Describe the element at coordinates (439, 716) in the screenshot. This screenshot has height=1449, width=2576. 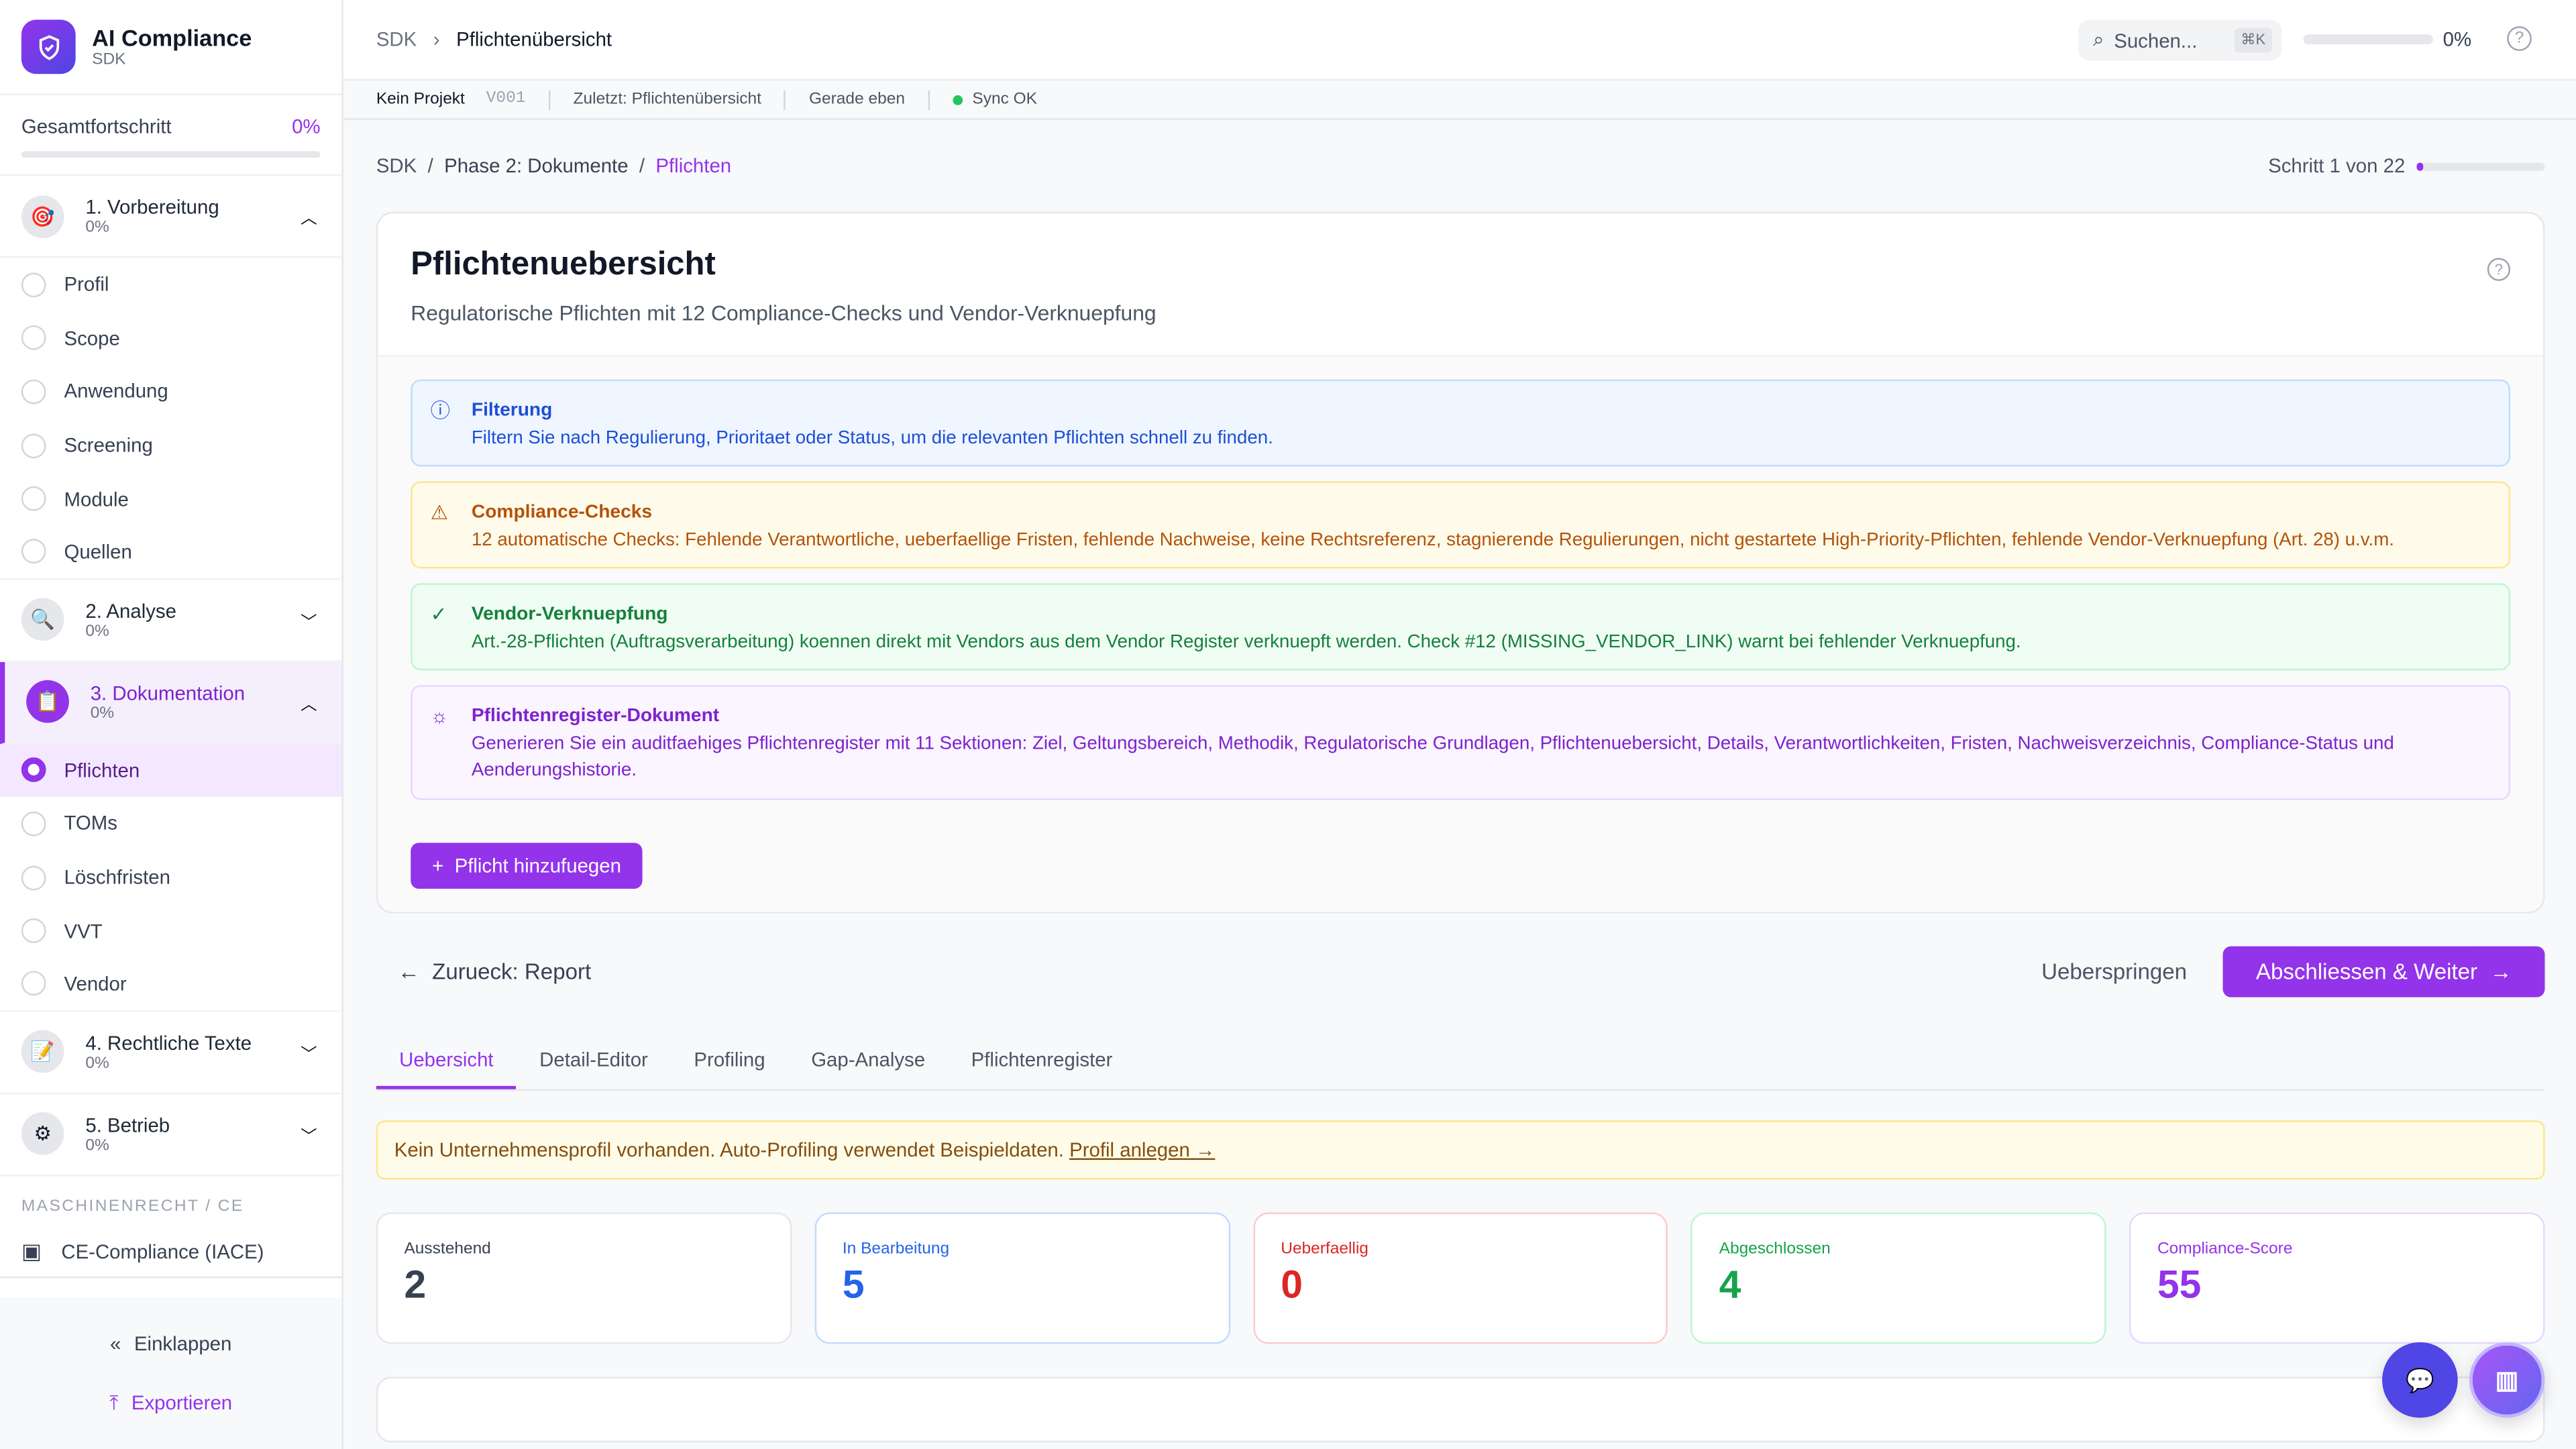
I see `lightbulb-icon: ☼` at that location.